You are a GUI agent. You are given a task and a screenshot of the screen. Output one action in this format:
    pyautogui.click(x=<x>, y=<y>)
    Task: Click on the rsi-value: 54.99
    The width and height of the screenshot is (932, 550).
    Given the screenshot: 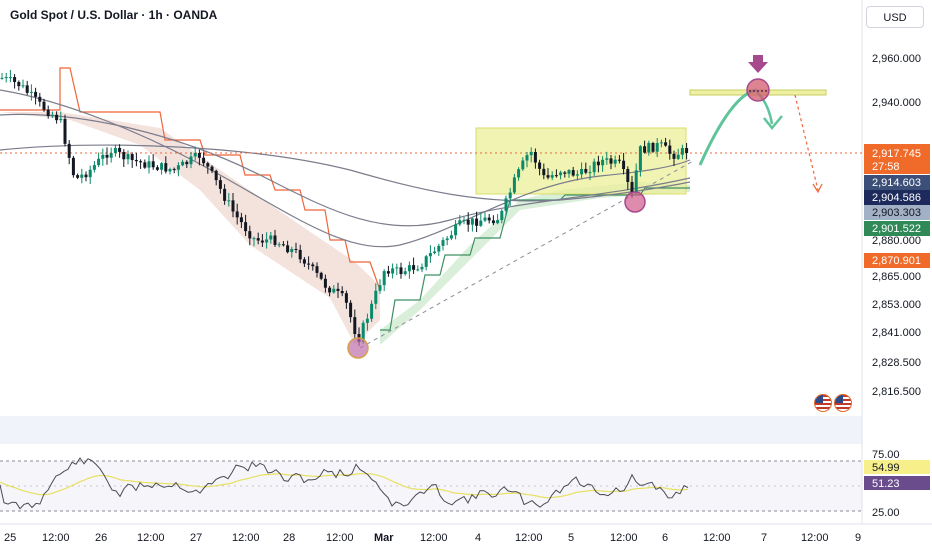 What is the action you would take?
    pyautogui.click(x=886, y=468)
    